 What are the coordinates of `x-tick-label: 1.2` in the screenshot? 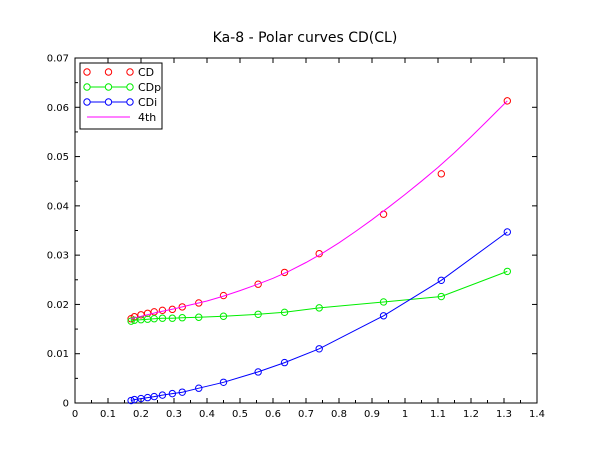 It's located at (471, 414).